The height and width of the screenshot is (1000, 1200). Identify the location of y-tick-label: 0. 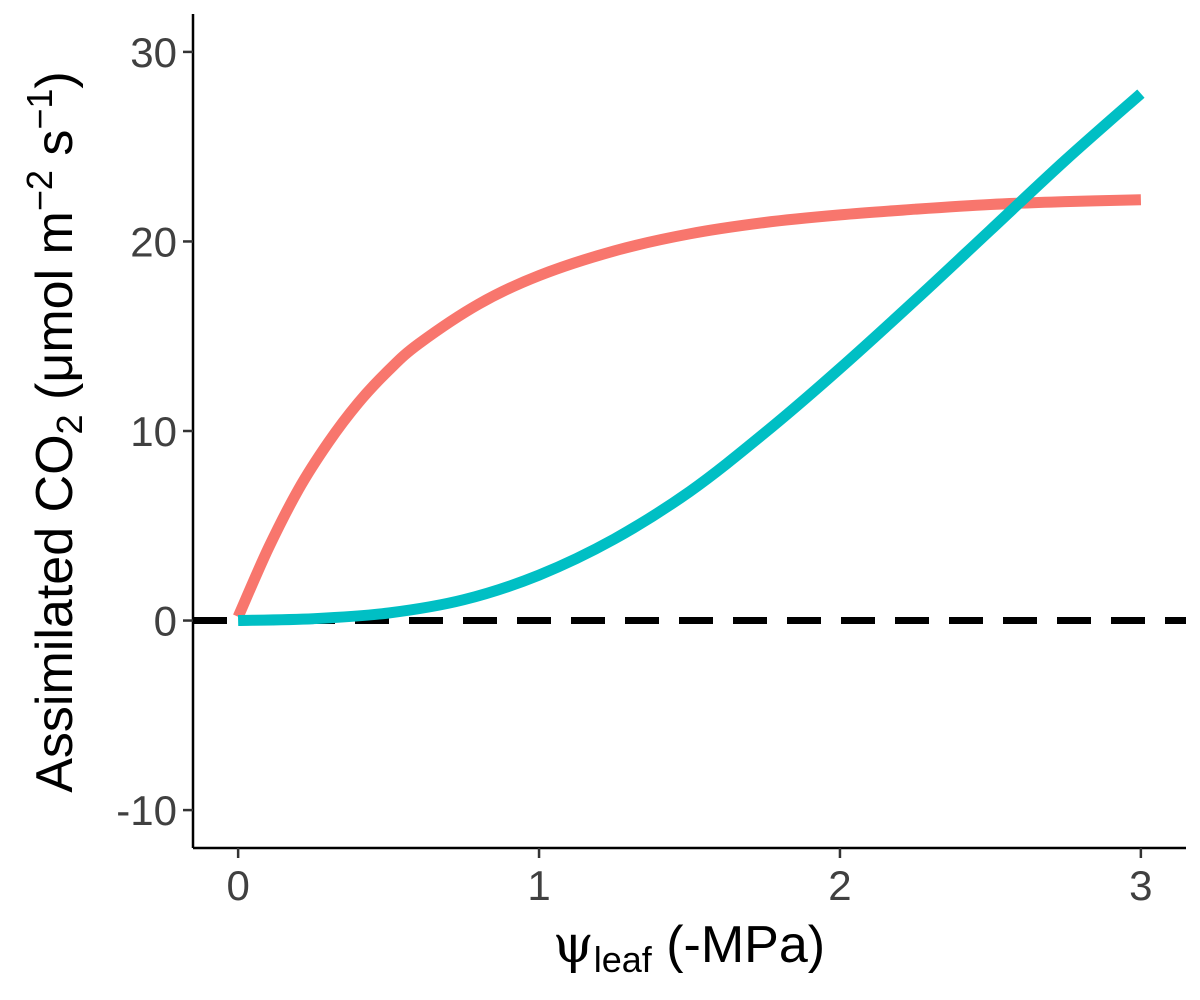
(165, 621).